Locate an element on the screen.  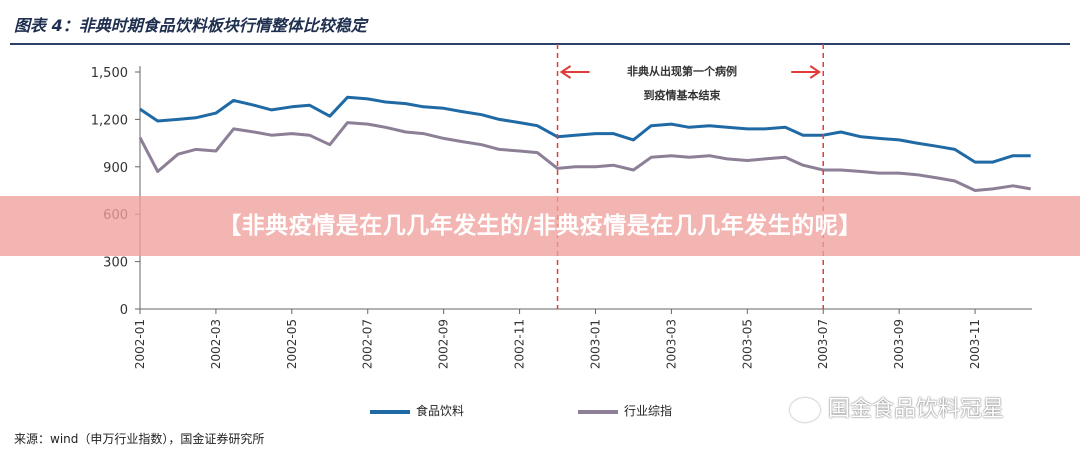
y-tick-label: 0 is located at coordinates (124, 310).